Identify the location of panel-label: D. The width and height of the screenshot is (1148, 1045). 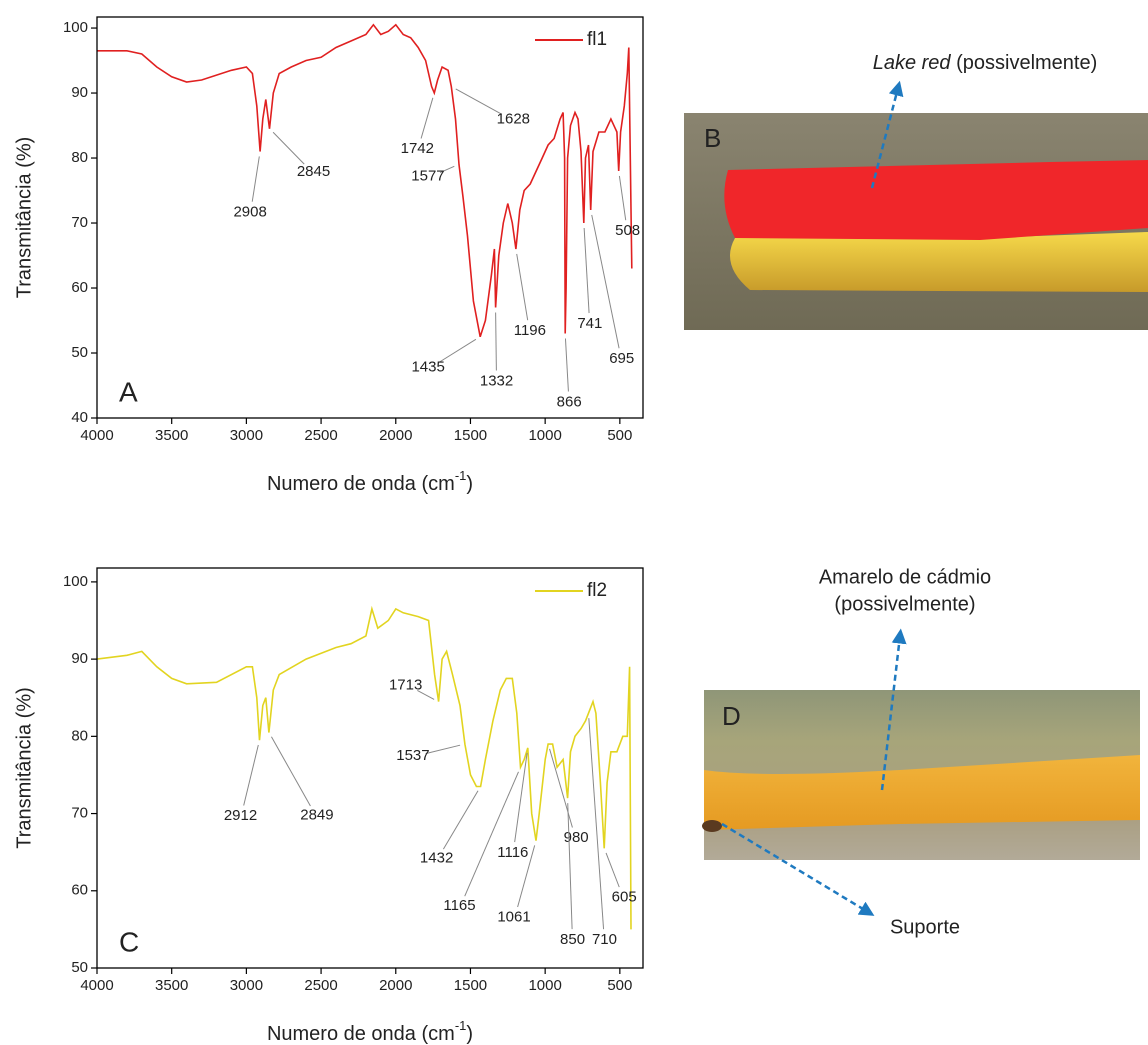
(731, 716).